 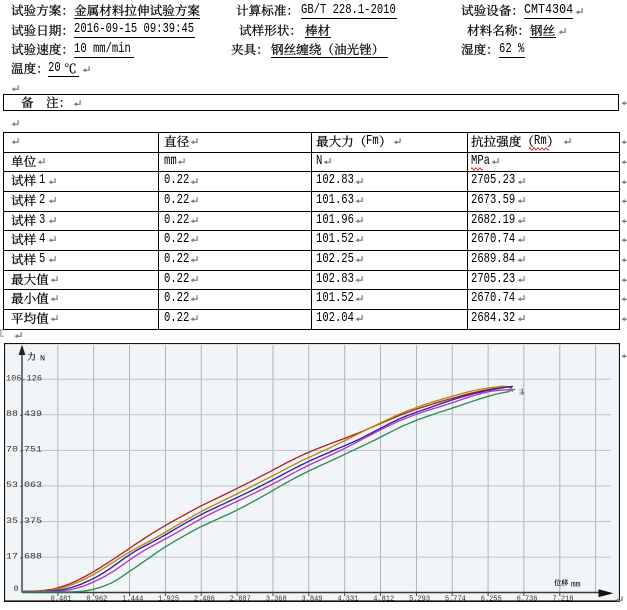 I want to click on svg-text: 88.439, so click(x=24, y=414).